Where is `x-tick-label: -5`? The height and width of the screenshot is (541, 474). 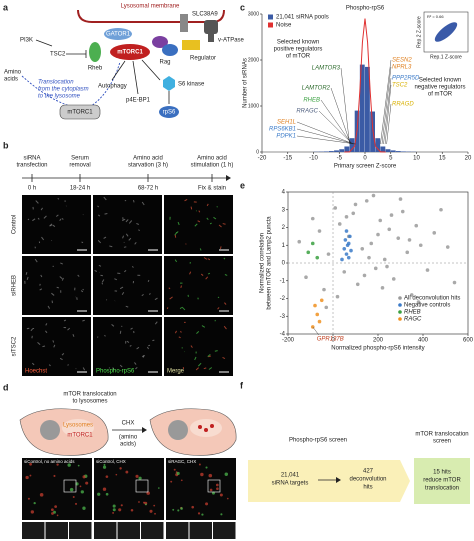
x-tick-label: -5 is located at coordinates (340, 159).